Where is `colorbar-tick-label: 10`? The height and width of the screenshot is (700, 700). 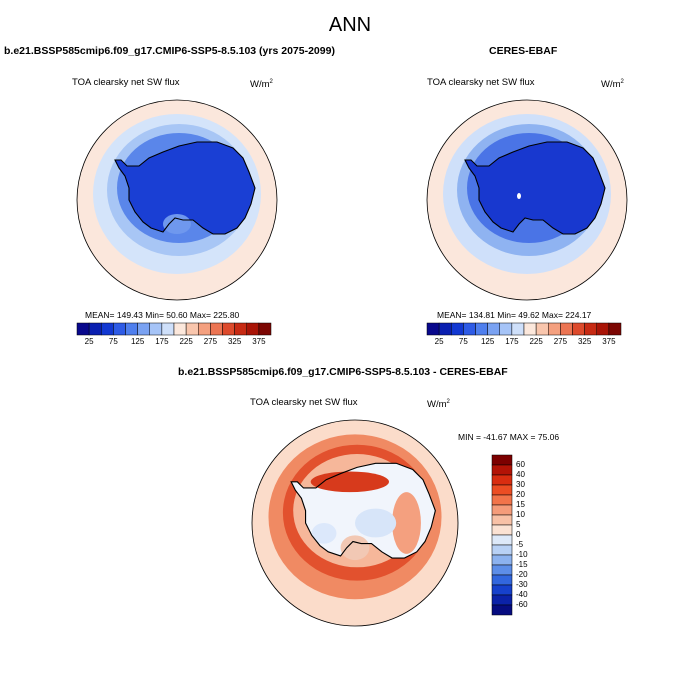
colorbar-tick-label: 10 is located at coordinates (520, 514).